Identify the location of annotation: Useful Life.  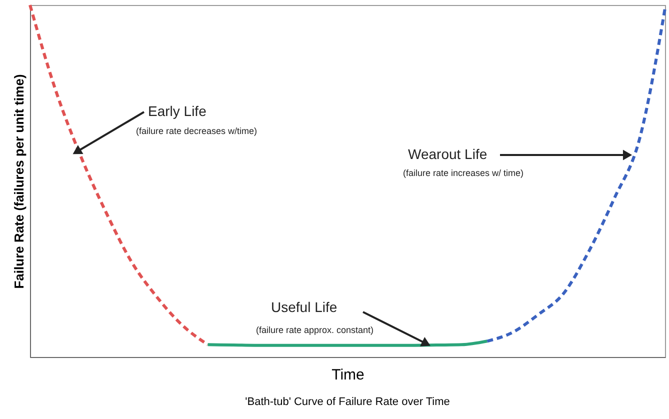
(304, 307).